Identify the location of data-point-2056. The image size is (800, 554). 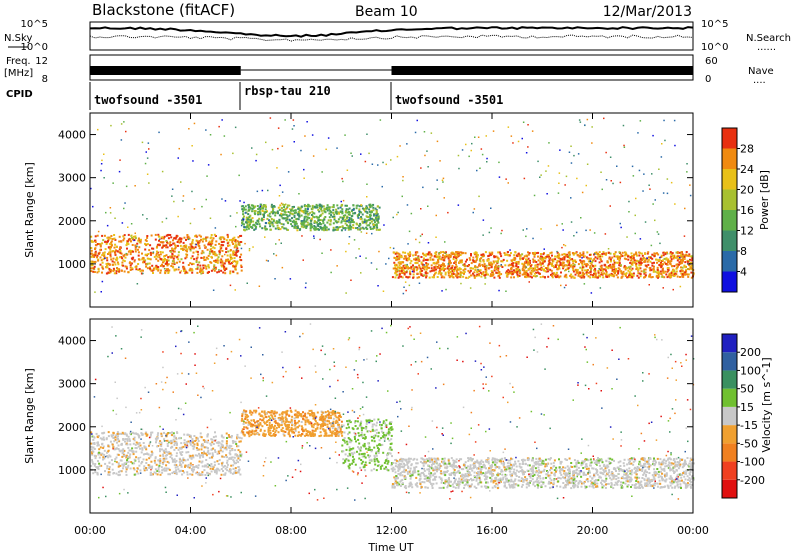
(624, 258).